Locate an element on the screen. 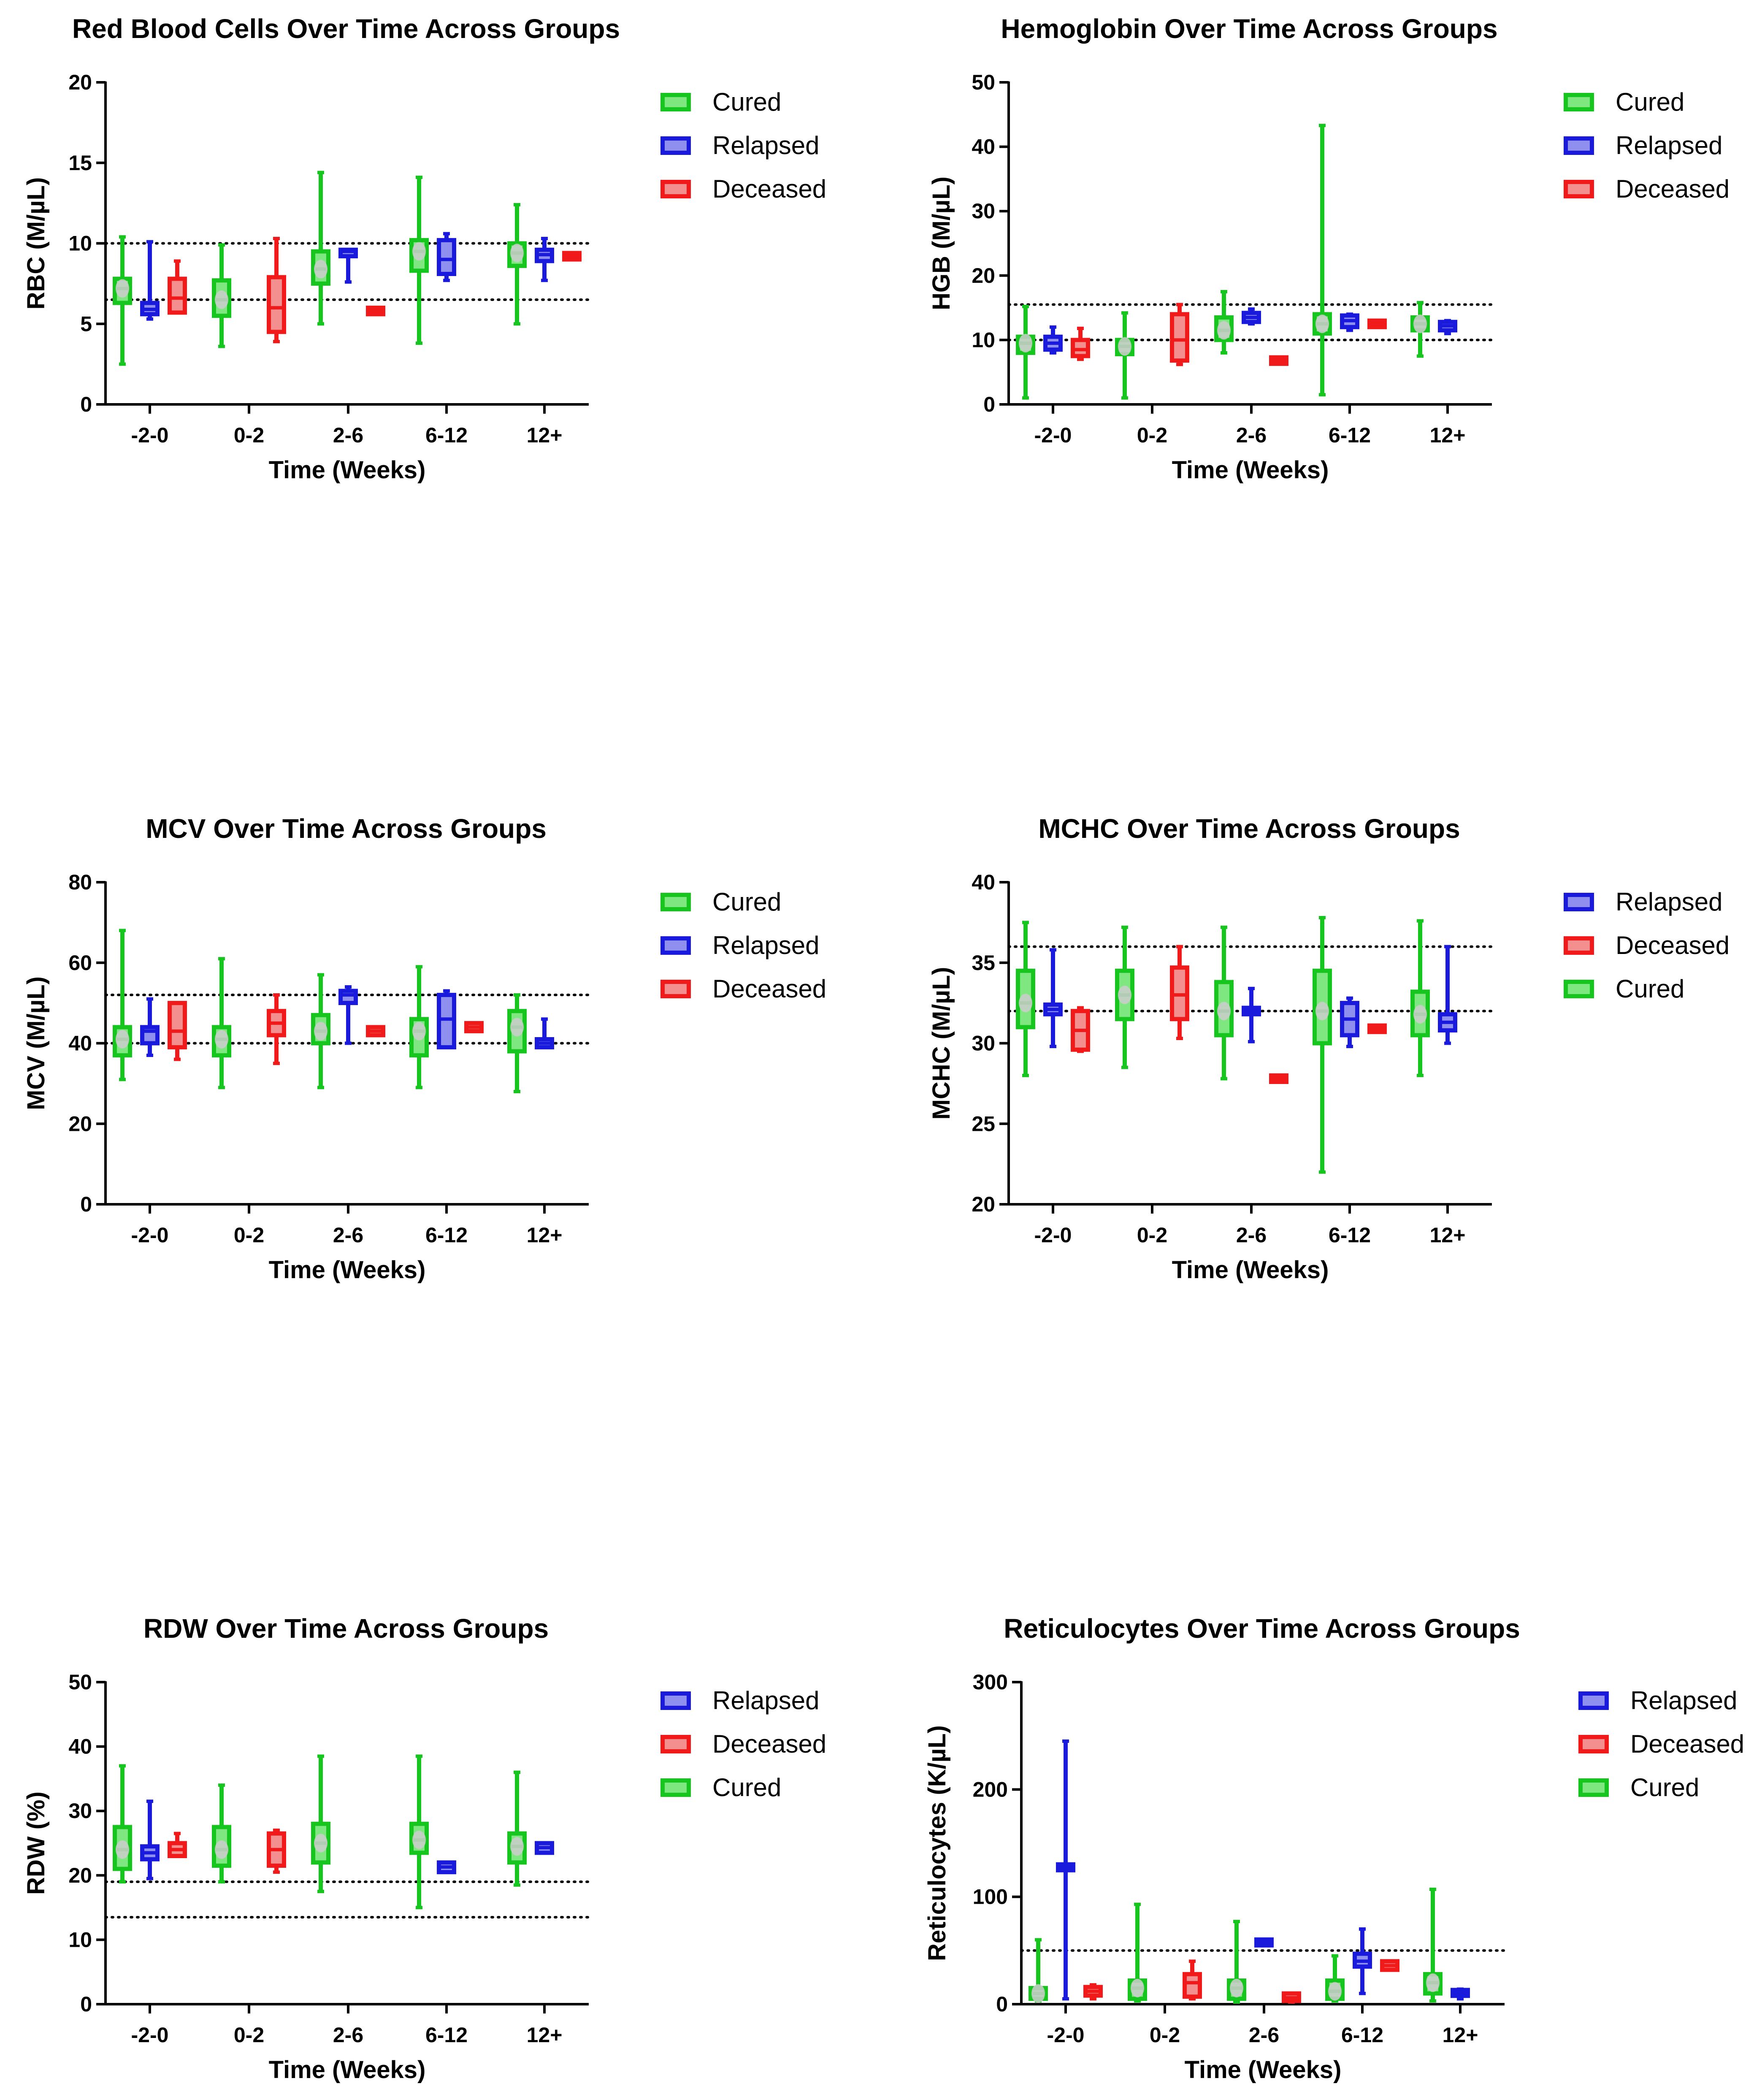 This screenshot has height=2100, width=1762. legend-item-relapsed: Relapsed is located at coordinates (1658, 1700).